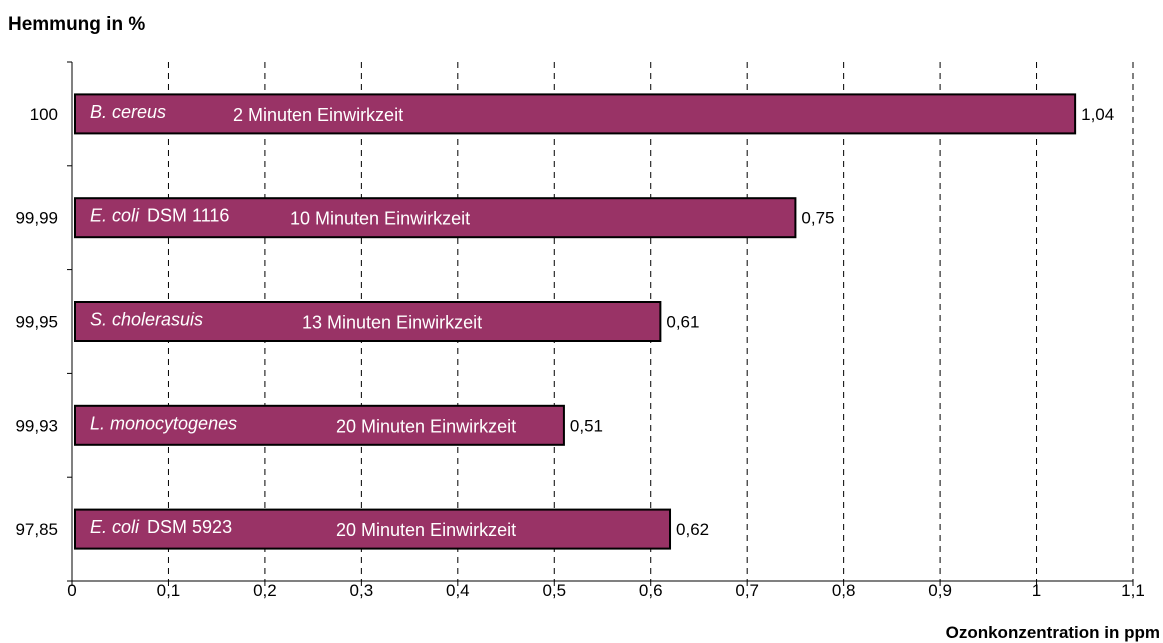 The image size is (1163, 643). I want to click on value-label: 0,75, so click(817, 218).